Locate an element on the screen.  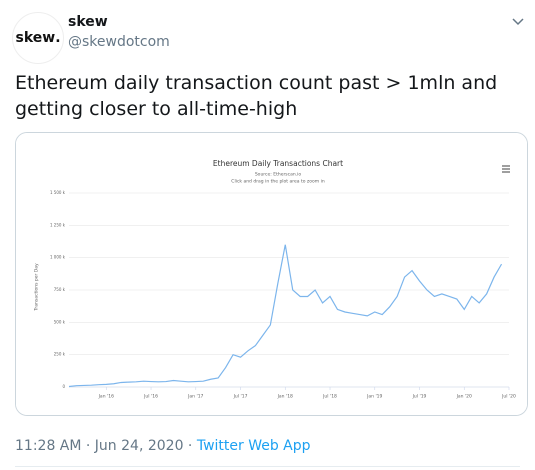
x-tick-label: Jan '19 is located at coordinates (374, 397).